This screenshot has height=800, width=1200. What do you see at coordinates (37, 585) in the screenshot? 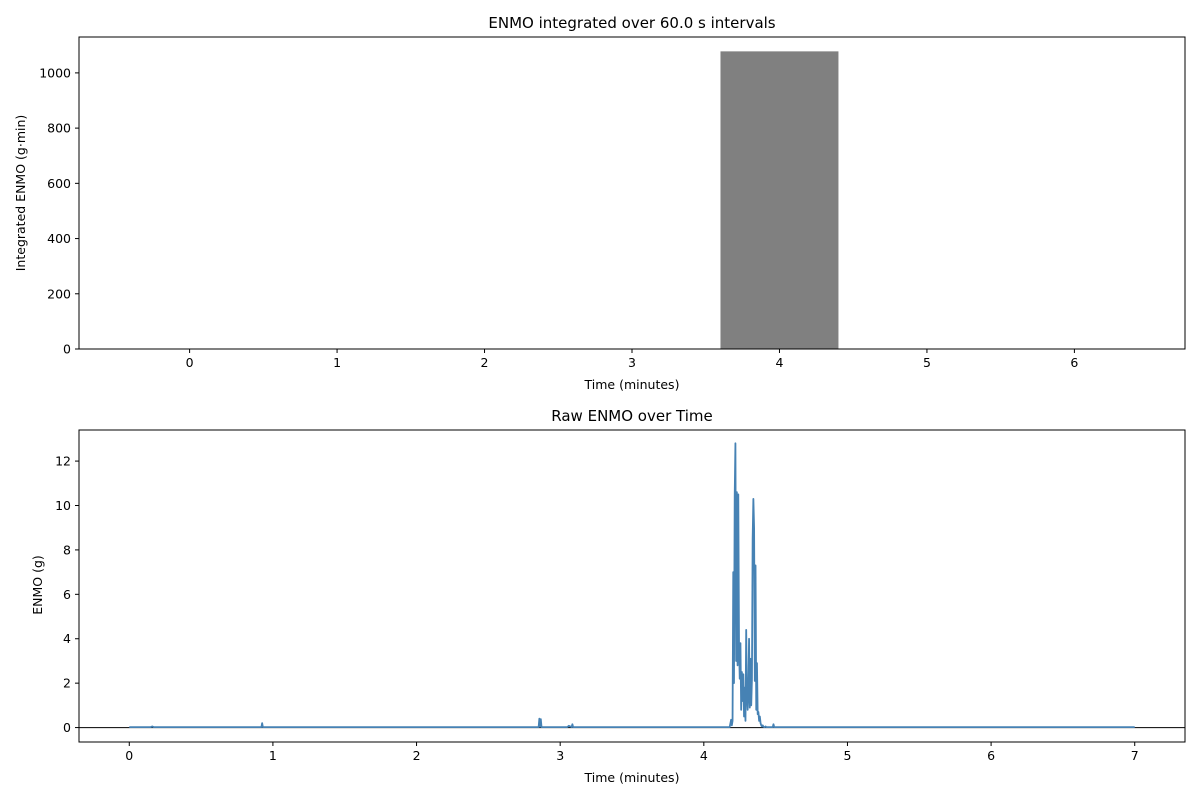
I see `y-axis-label: ENMO (g)` at bounding box center [37, 585].